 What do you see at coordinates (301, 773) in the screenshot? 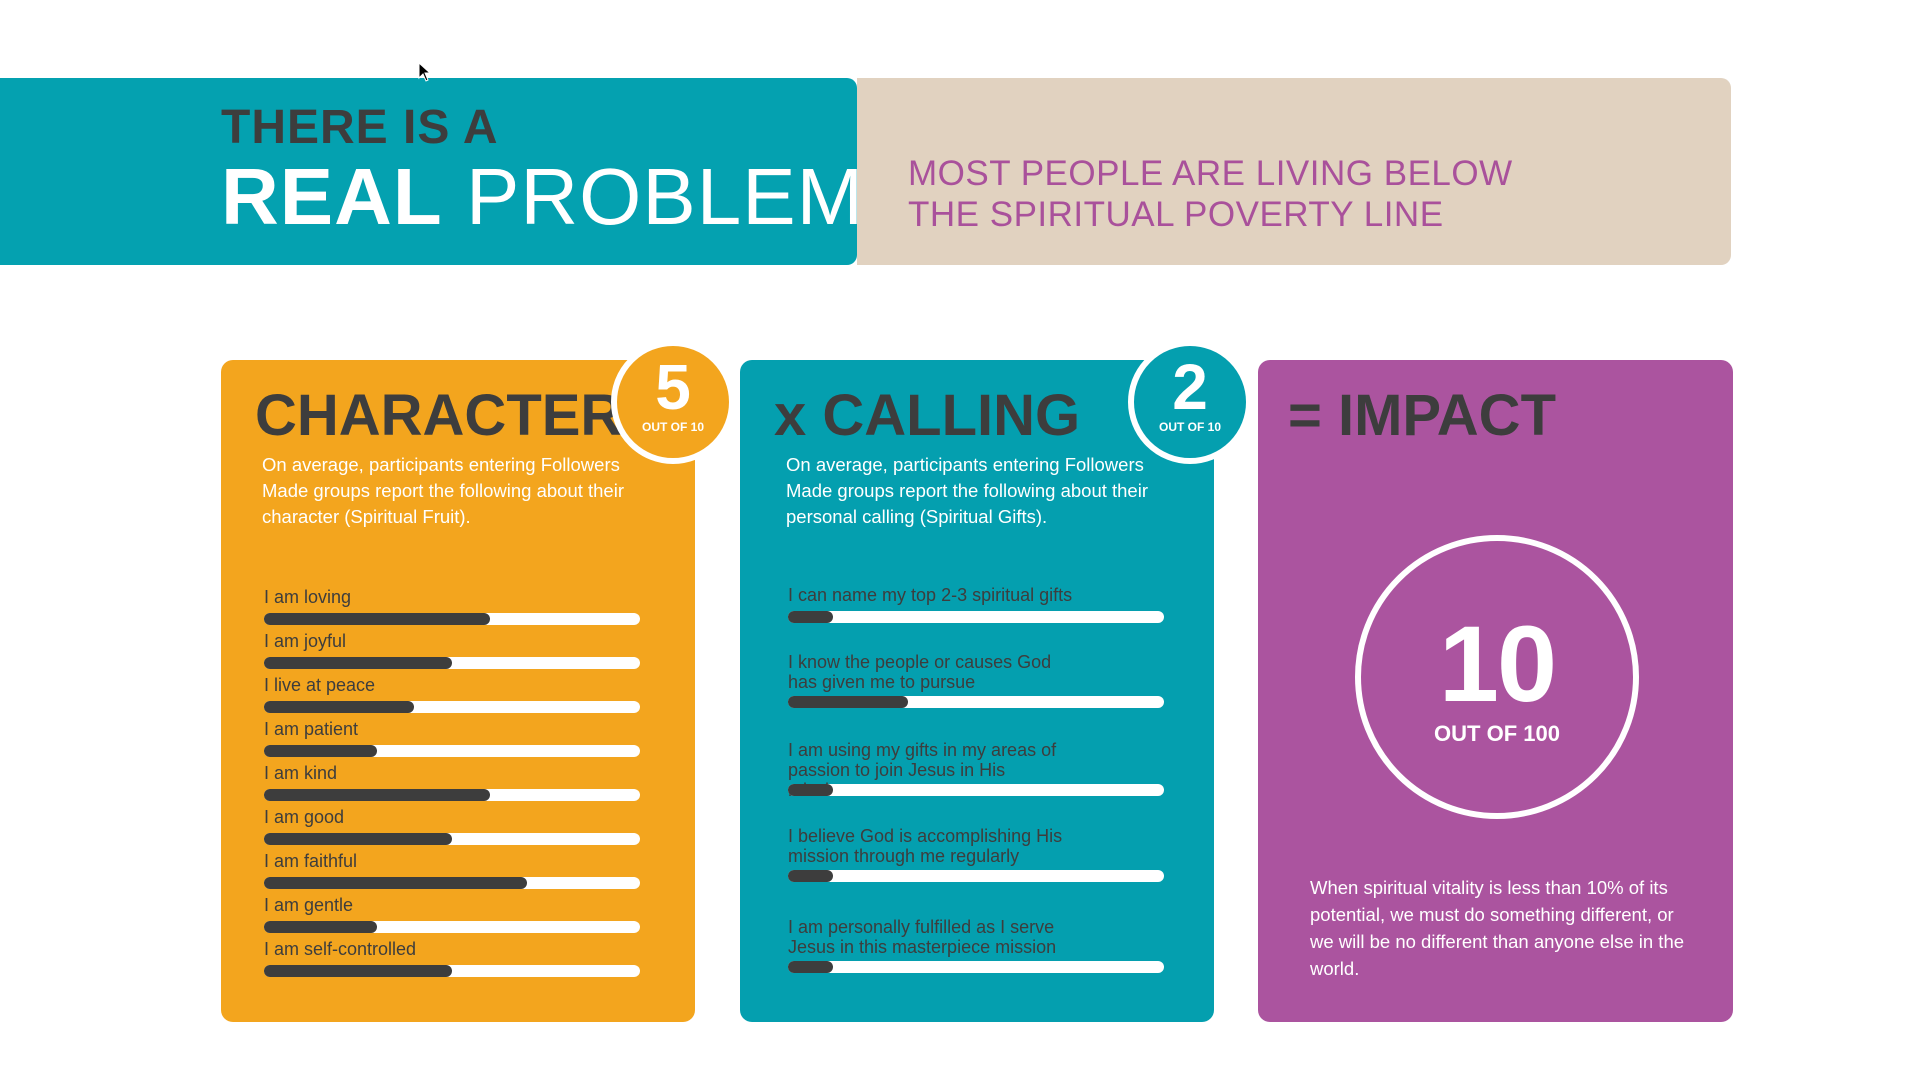
I see `character-metric-label: I am kind` at bounding box center [301, 773].